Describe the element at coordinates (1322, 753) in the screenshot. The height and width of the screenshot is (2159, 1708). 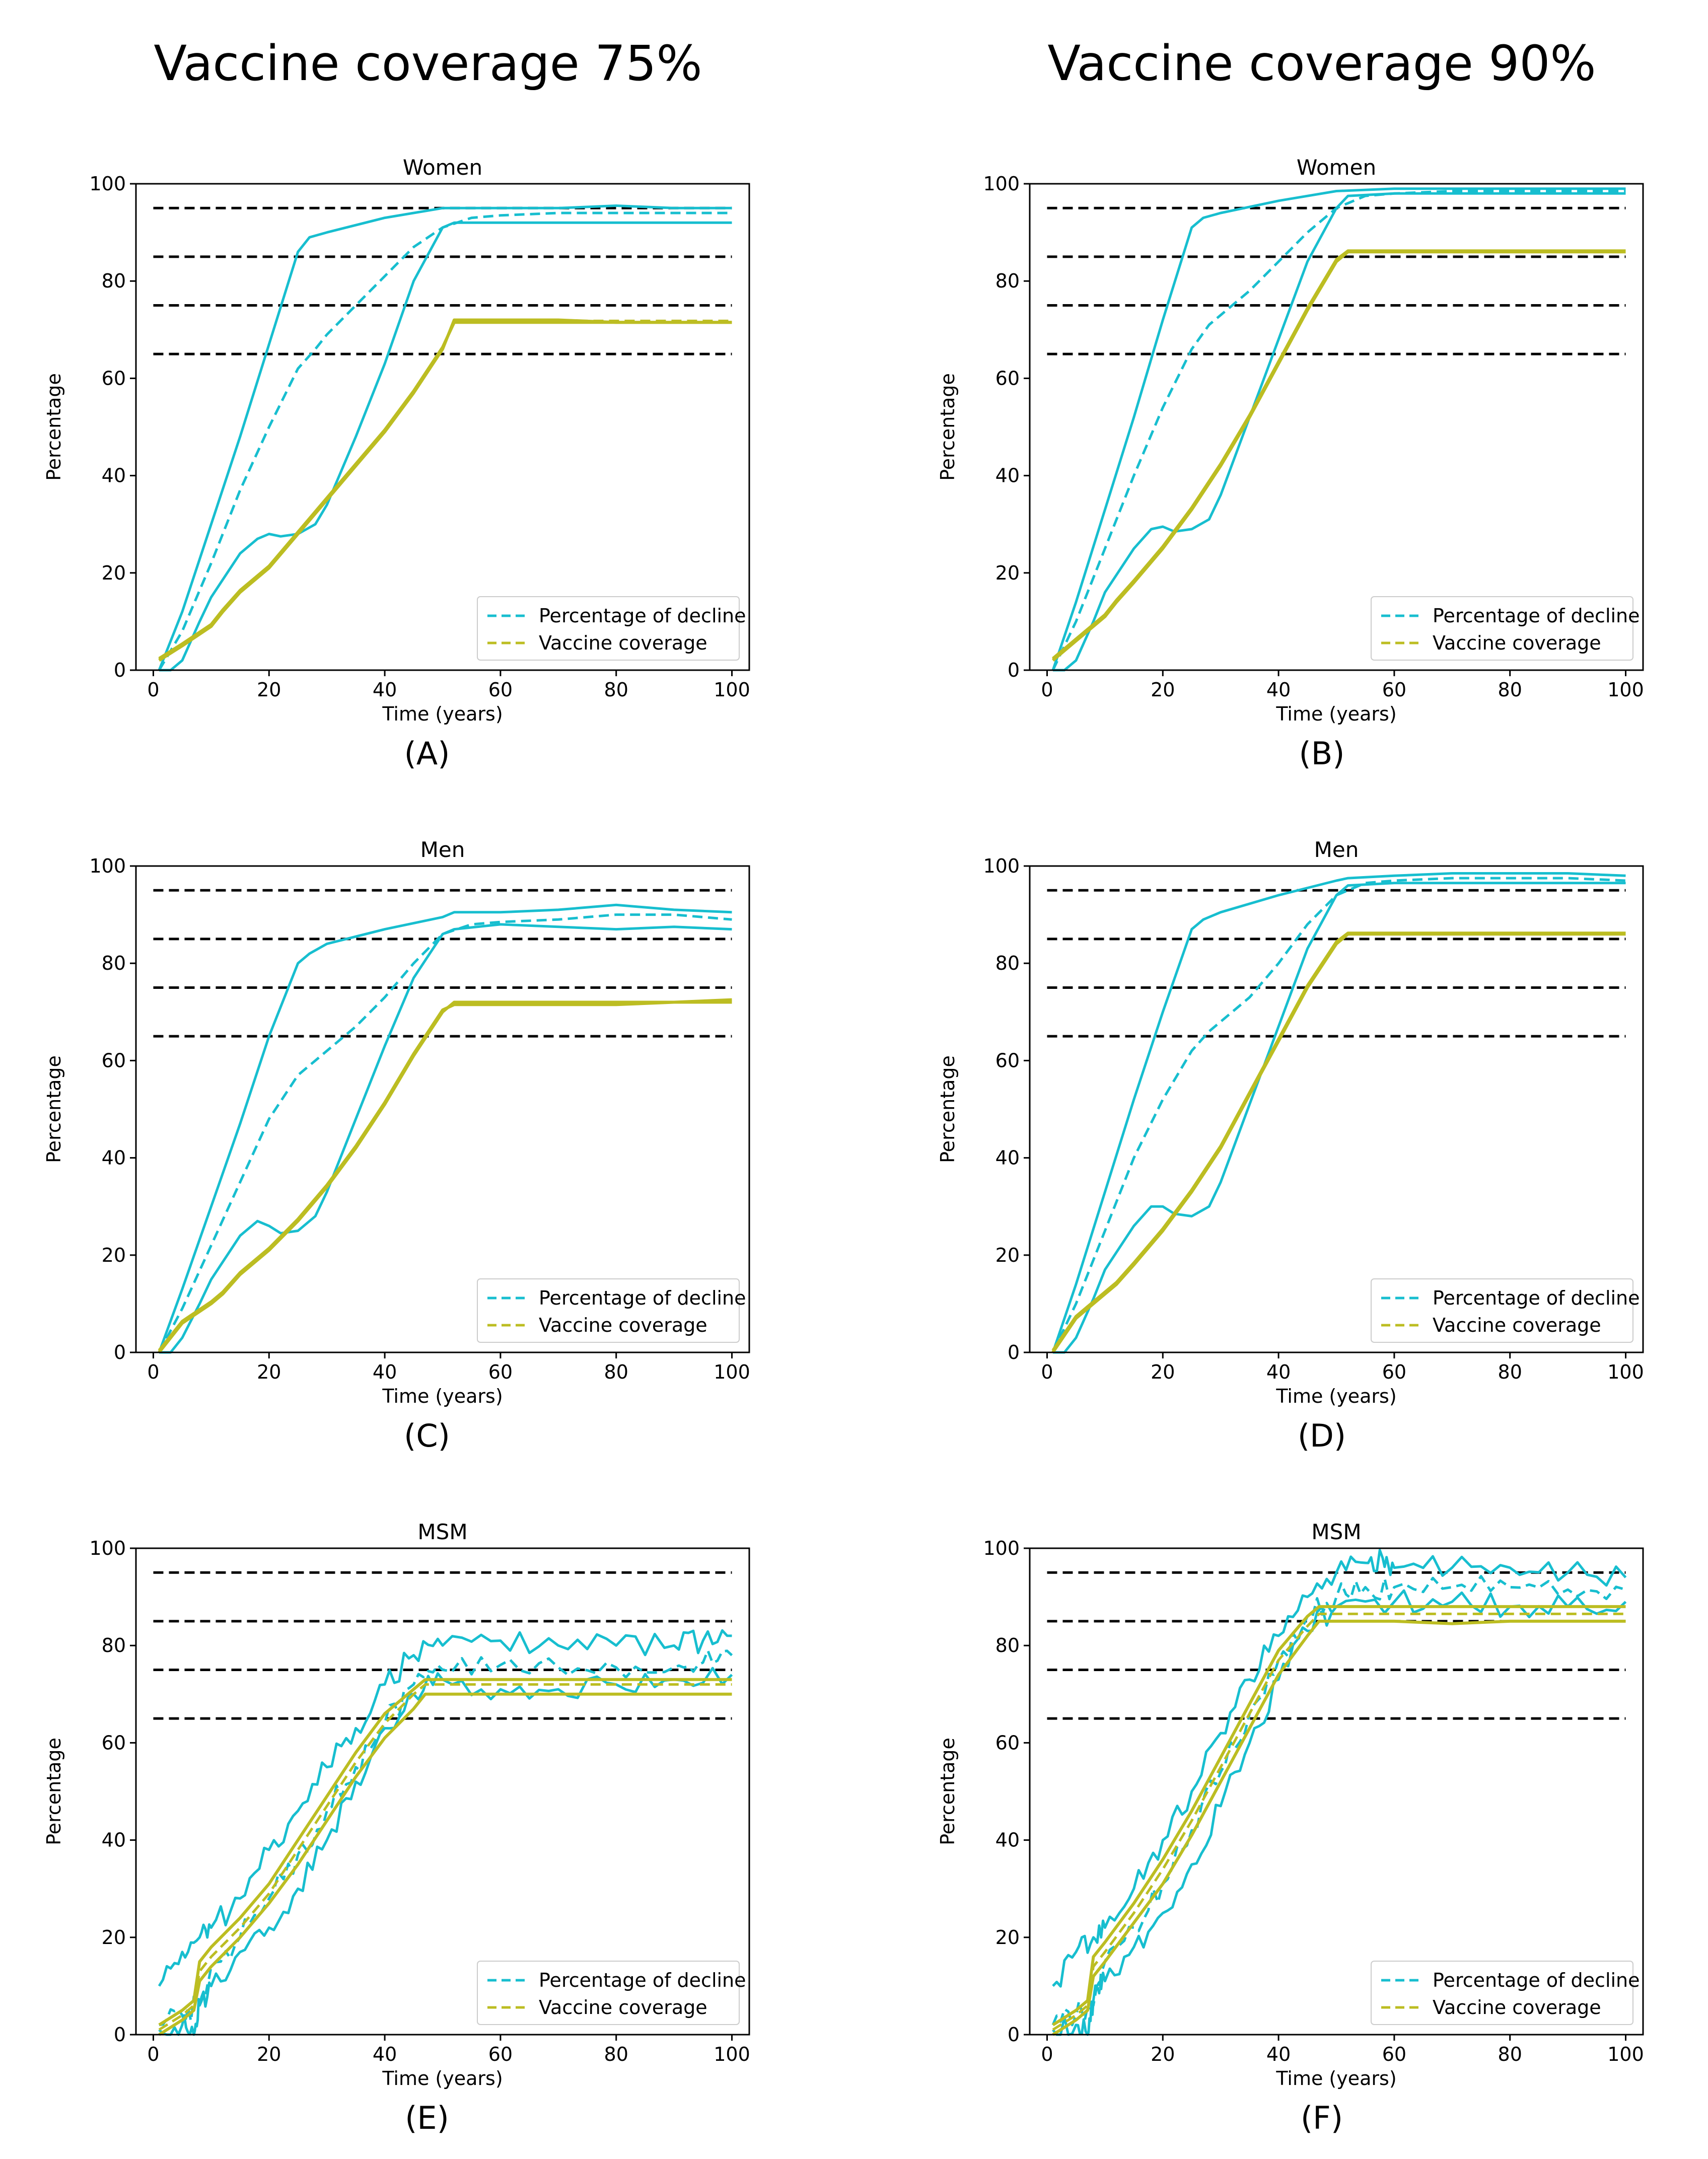
I see `panel-label-b: (B)` at that location.